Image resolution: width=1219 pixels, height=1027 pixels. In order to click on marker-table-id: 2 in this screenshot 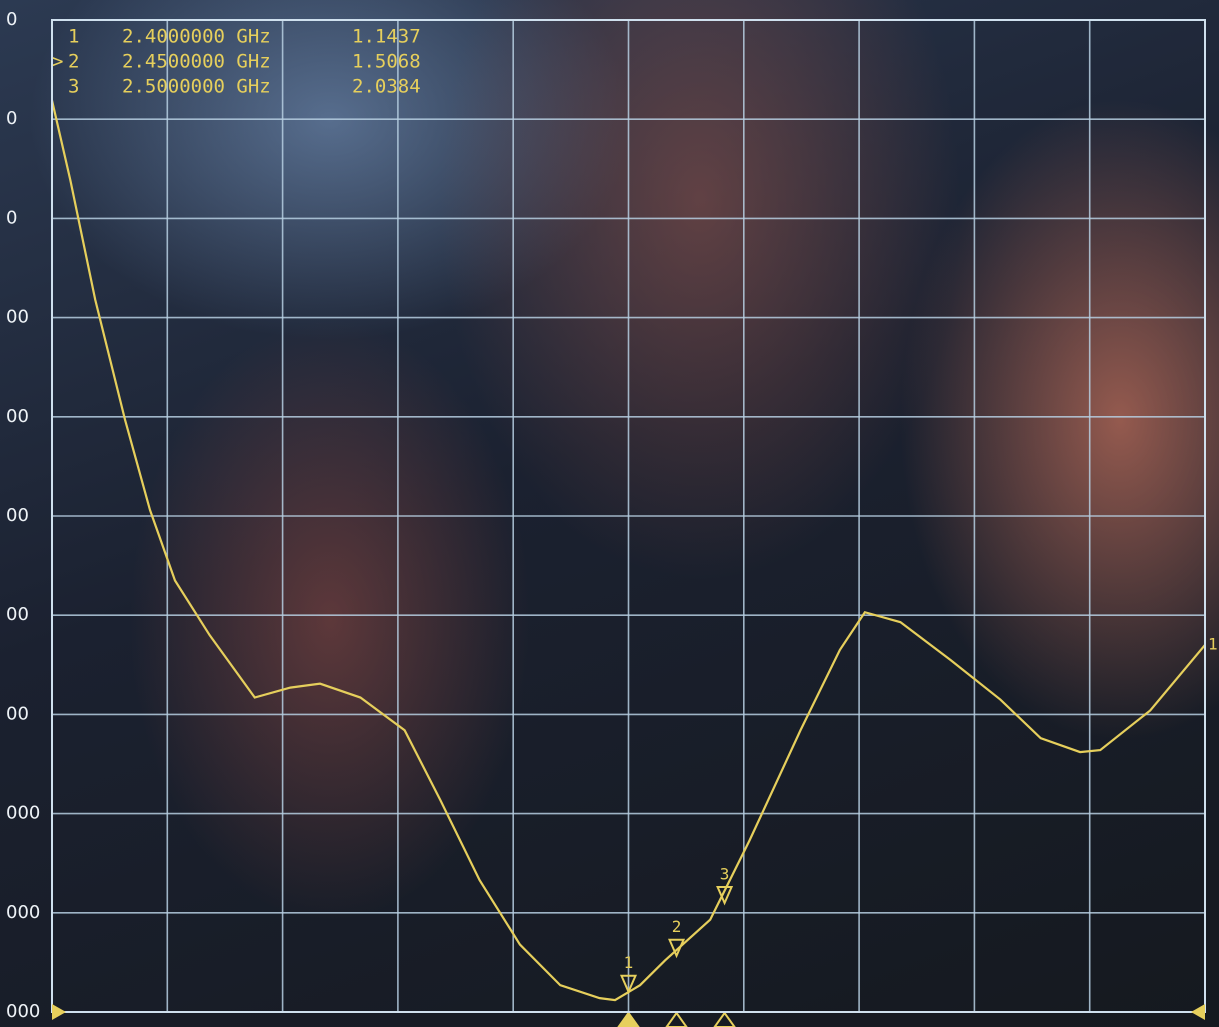, I will do `click(73, 62)`.